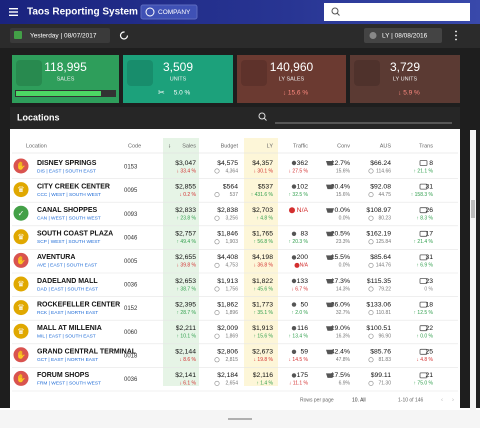 The image size is (480, 428). I want to click on ly-delta: ↑ 56.8 %, so click(264, 242).